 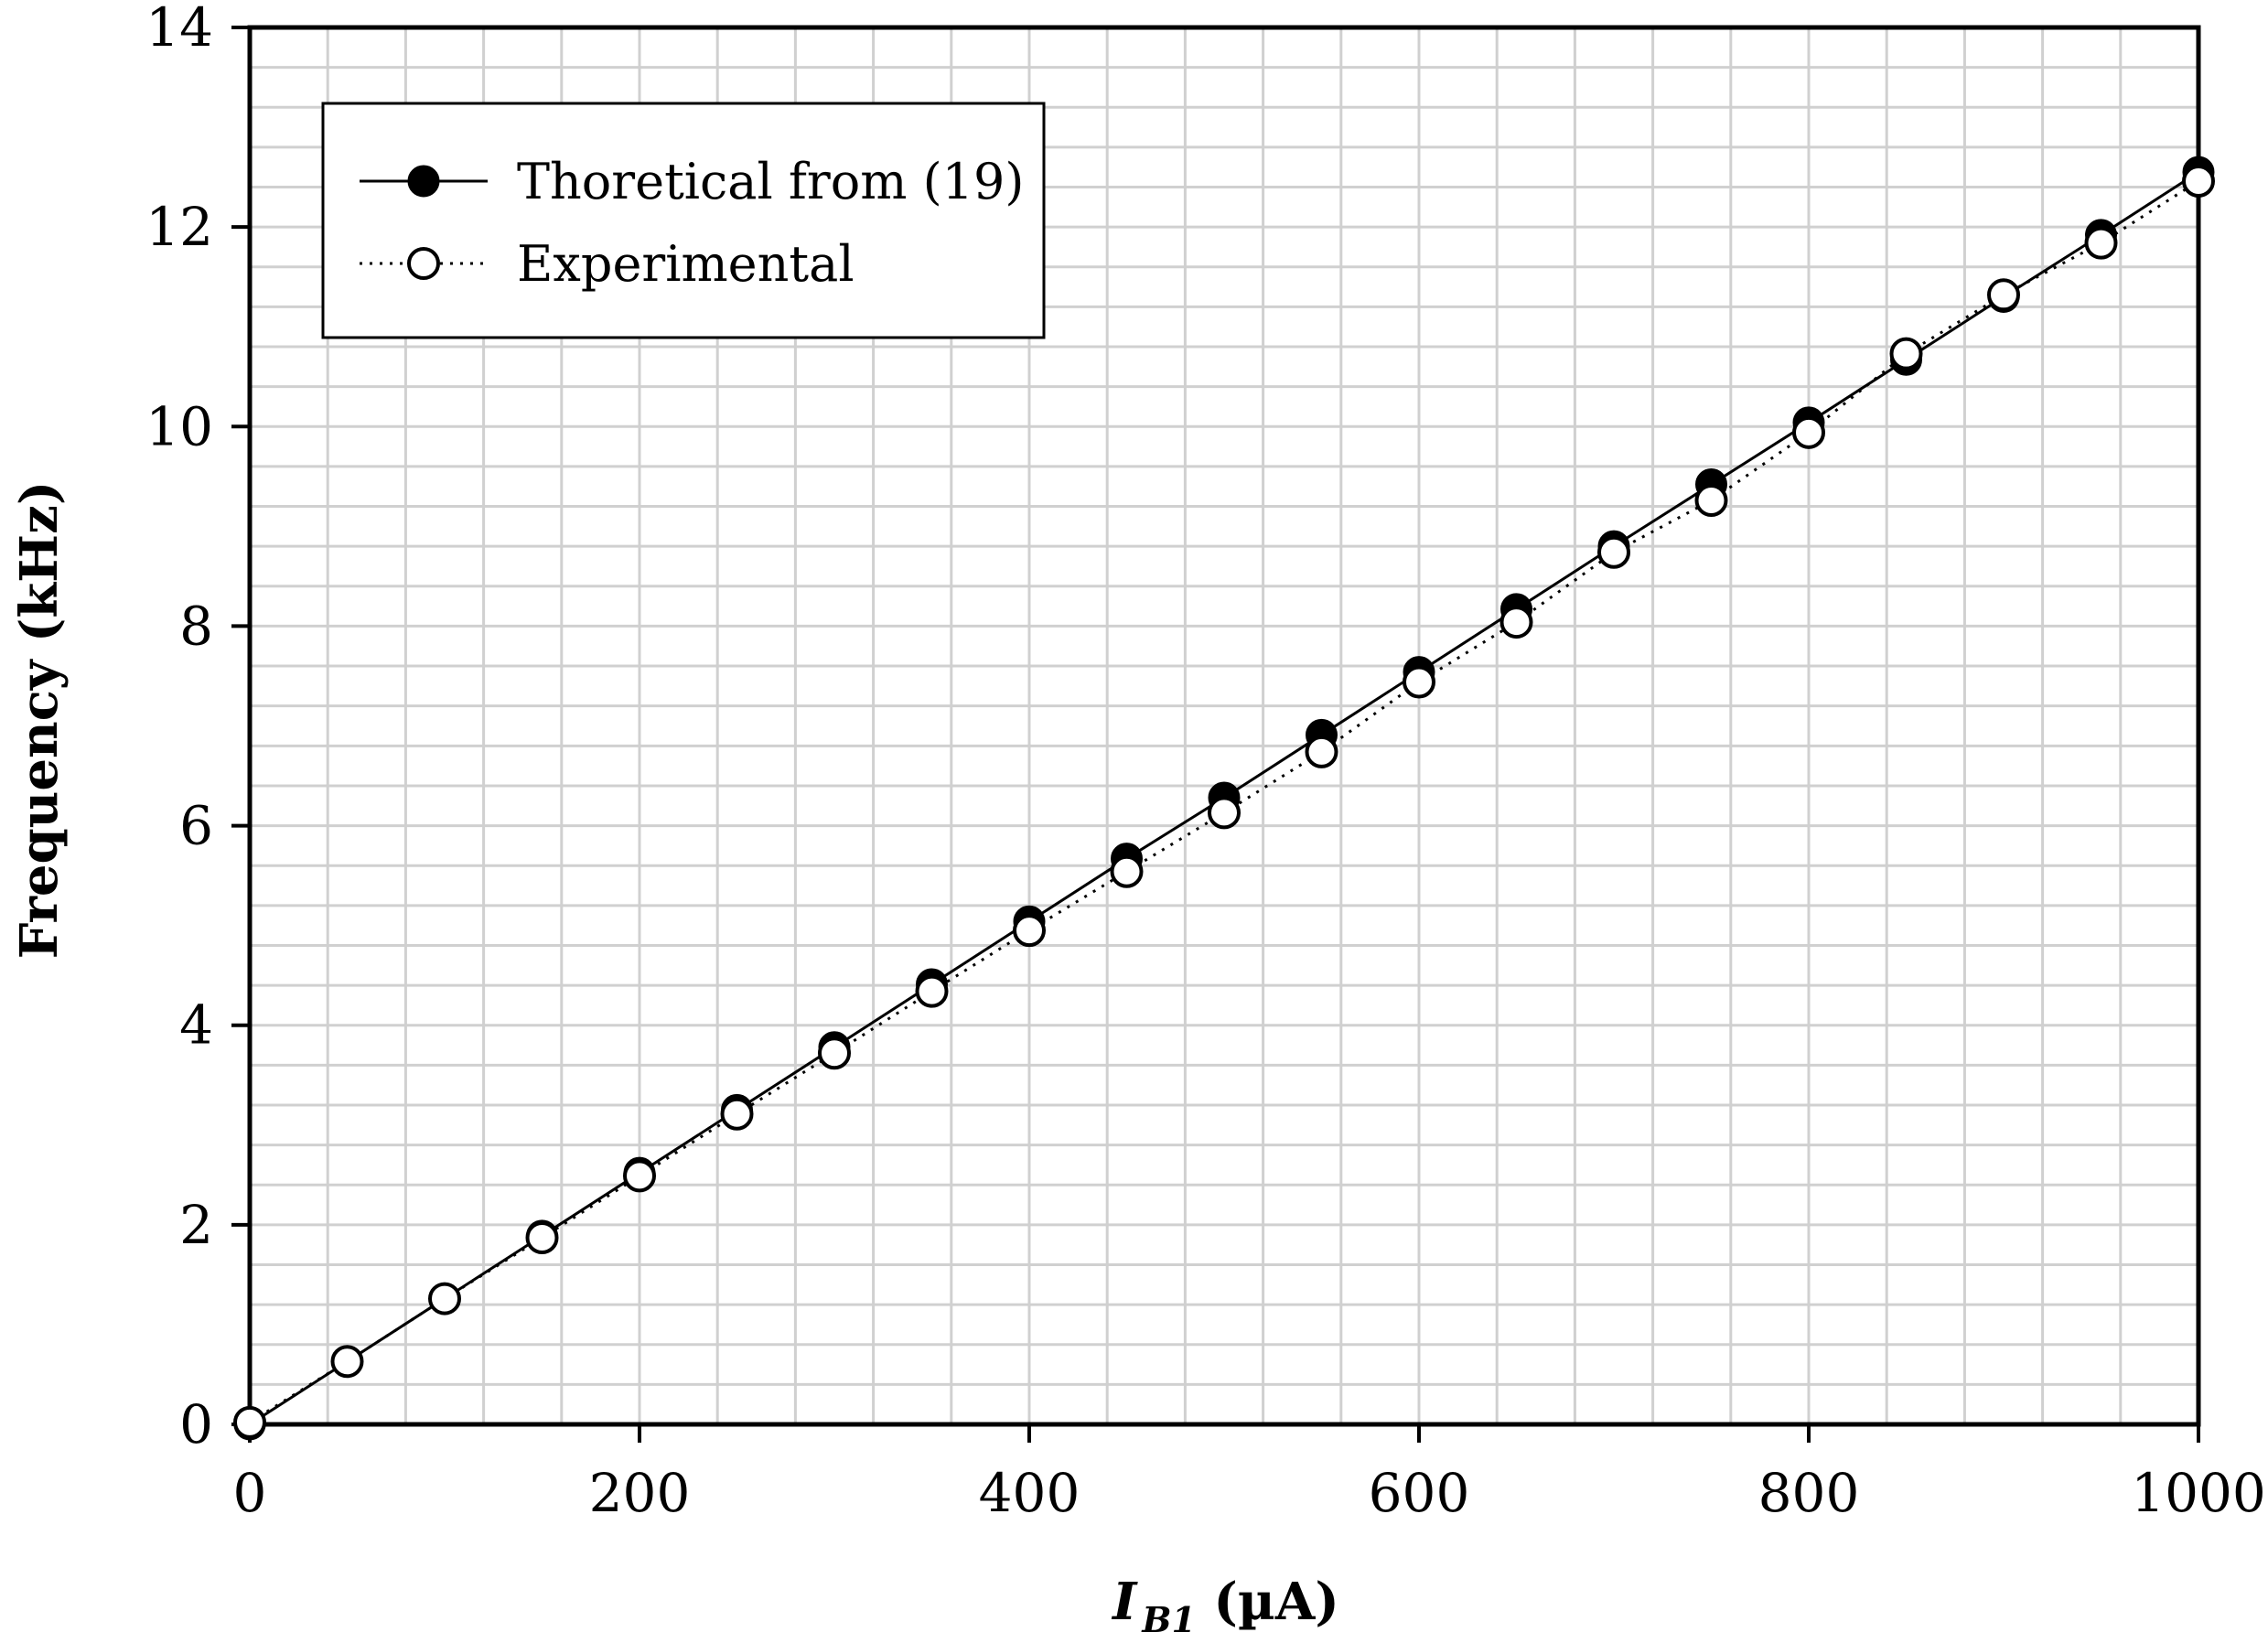 What do you see at coordinates (1420, 1493) in the screenshot?
I see `x-tick-label: 600` at bounding box center [1420, 1493].